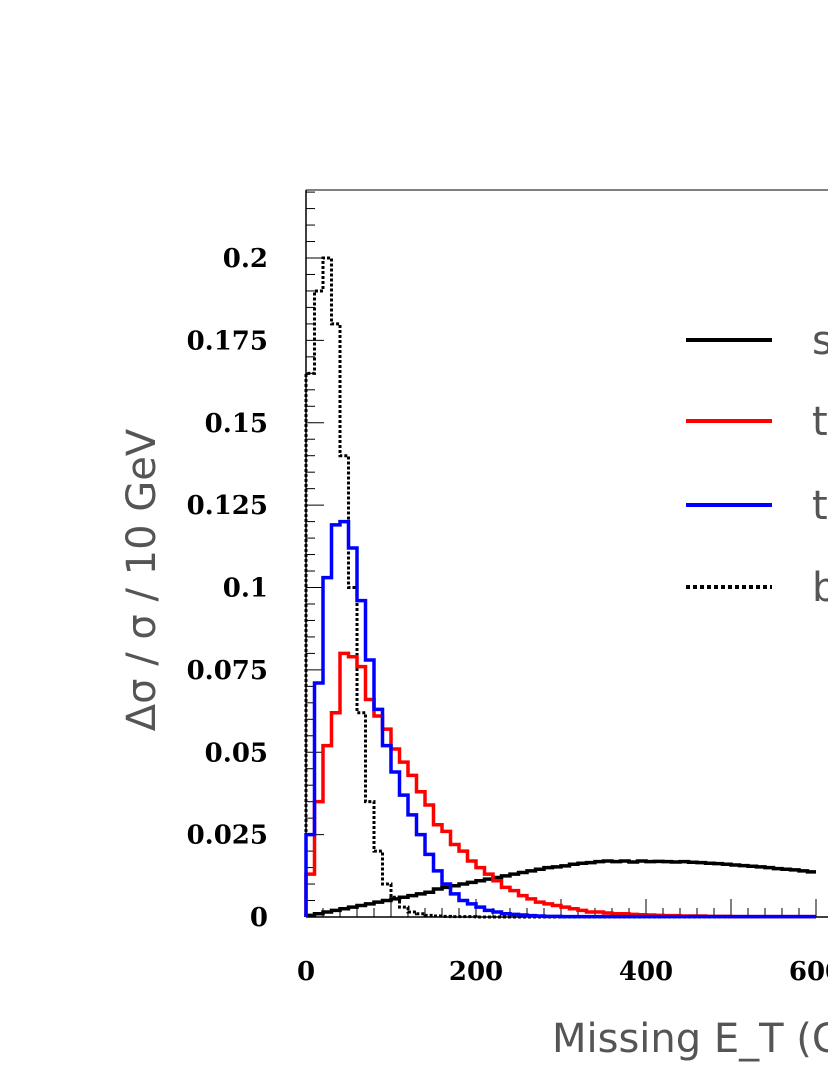 The height and width of the screenshot is (1072, 828). Describe the element at coordinates (820, 341) in the screenshot. I see `legend-label: s` at that location.